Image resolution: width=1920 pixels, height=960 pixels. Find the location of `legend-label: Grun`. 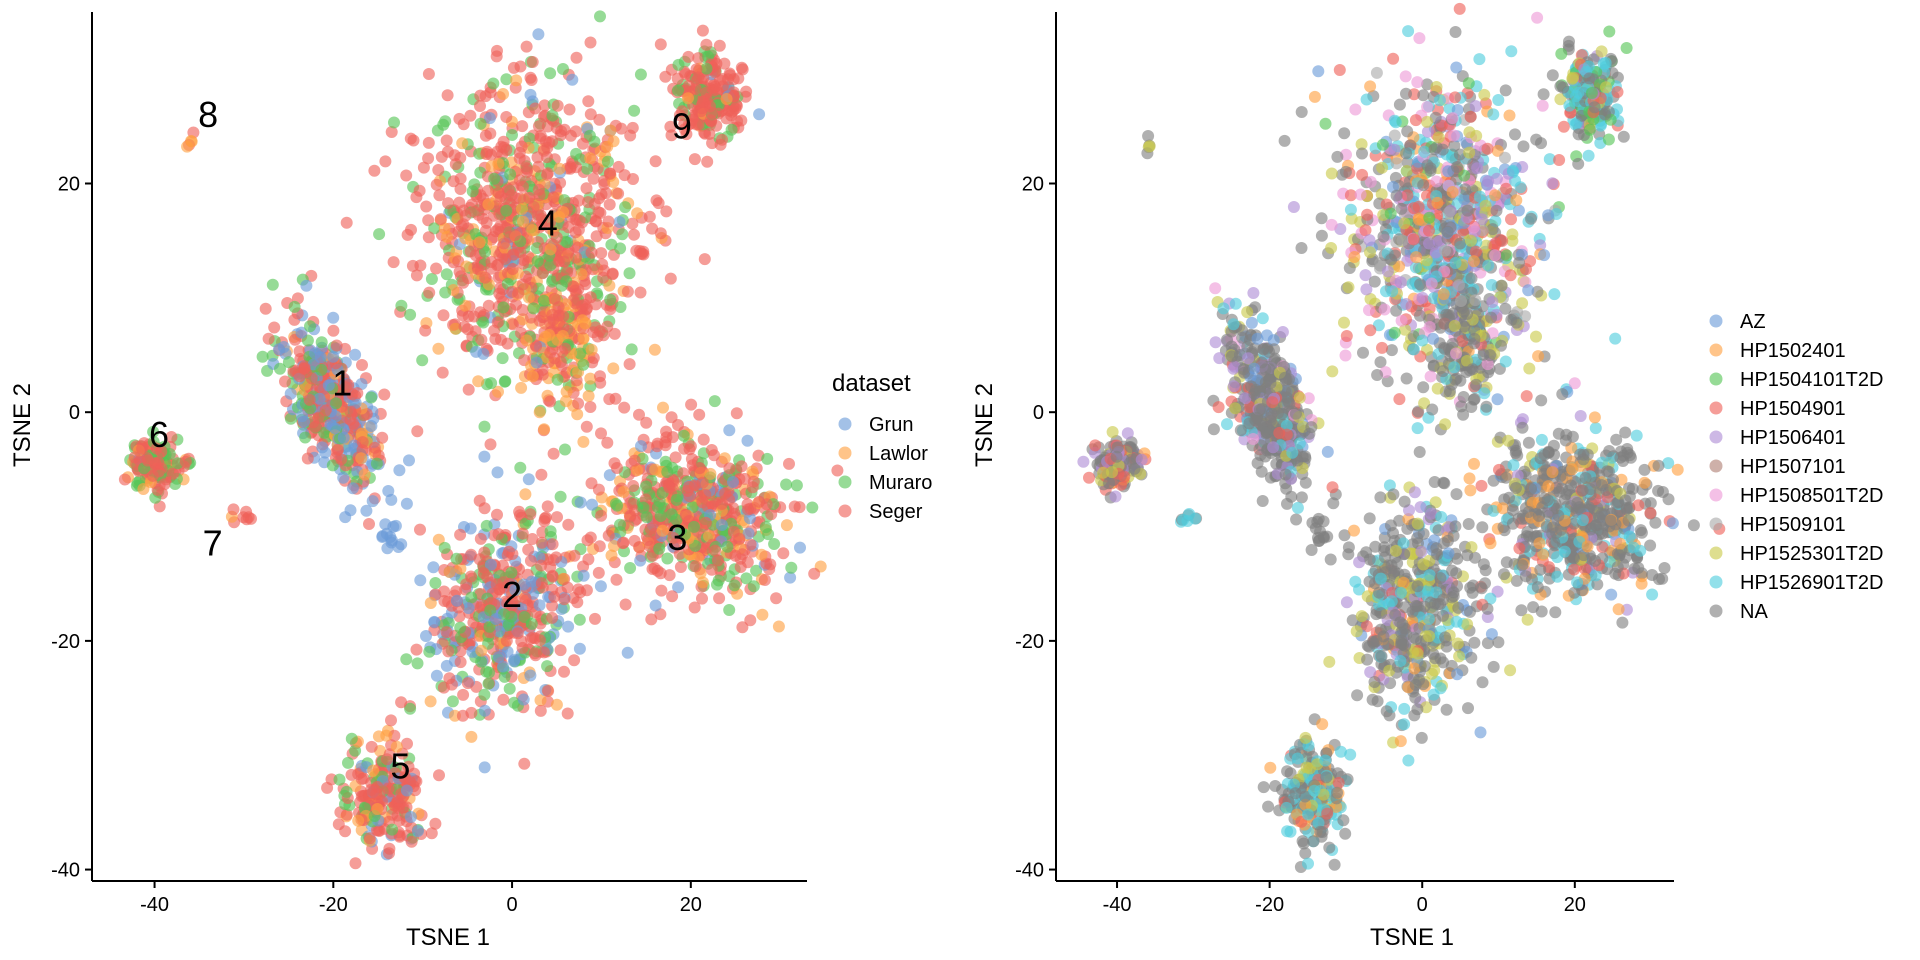

legend-label: Grun is located at coordinates (891, 425).